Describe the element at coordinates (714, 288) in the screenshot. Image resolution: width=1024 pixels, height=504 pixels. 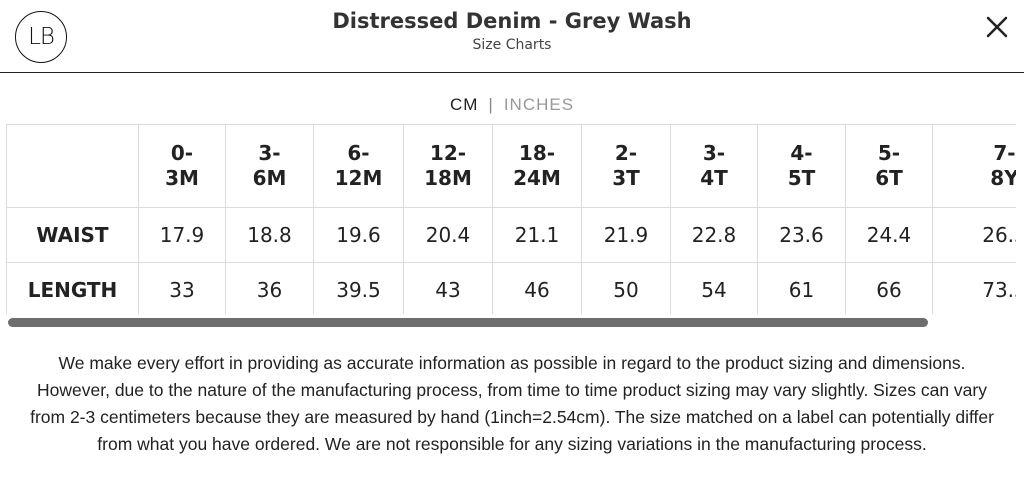
I see `table-cell: 54` at that location.